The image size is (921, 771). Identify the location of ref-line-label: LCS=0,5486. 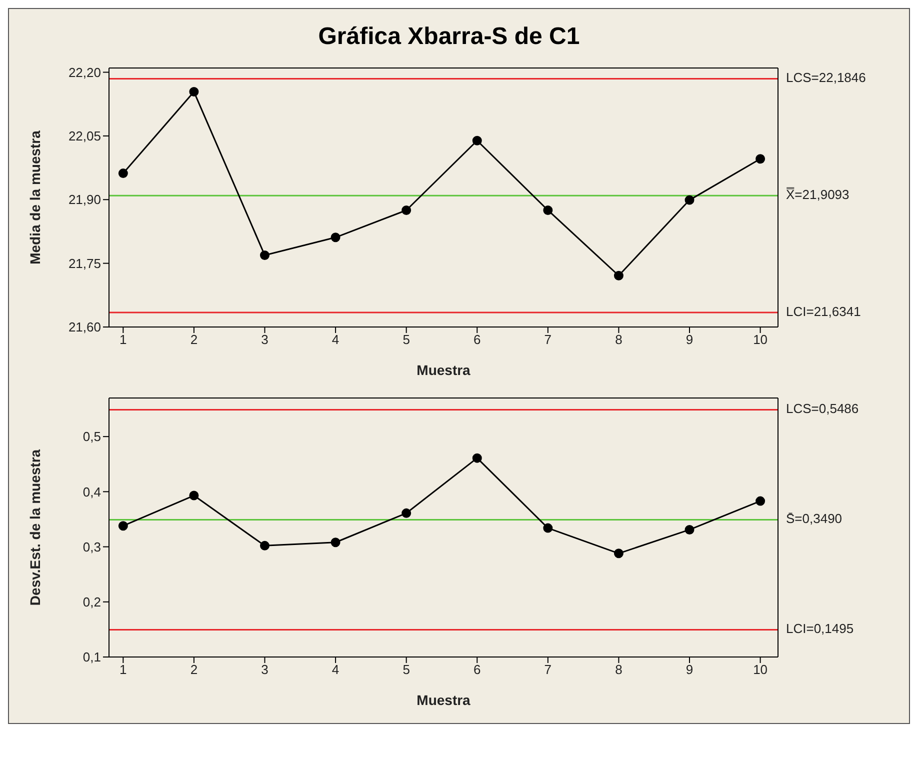
(822, 408).